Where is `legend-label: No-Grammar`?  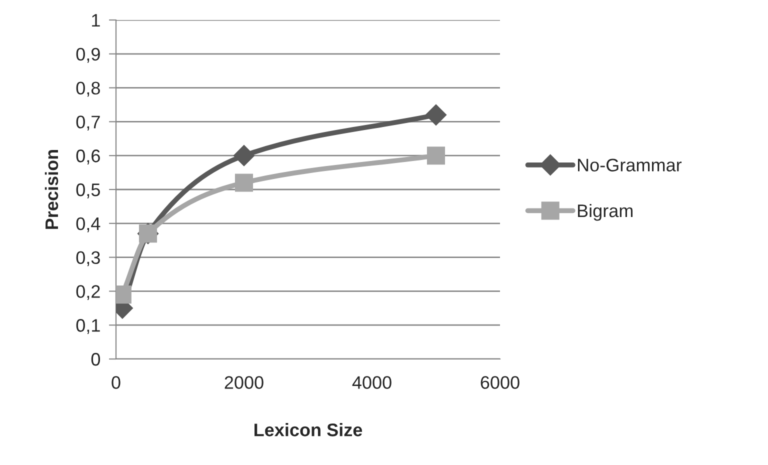 legend-label: No-Grammar is located at coordinates (630, 165).